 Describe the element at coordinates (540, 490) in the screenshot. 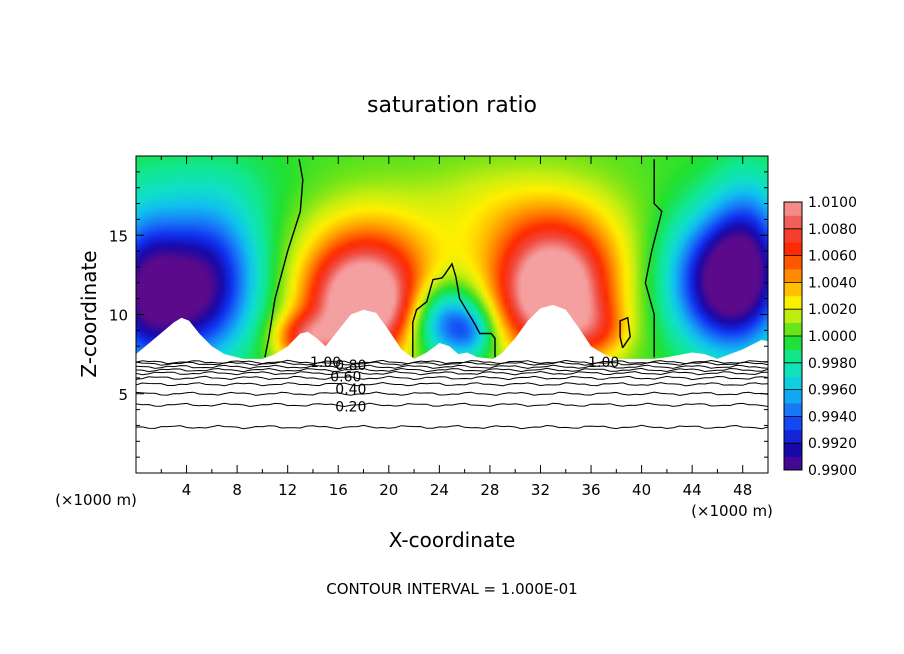

I see `x-tick-label: 32` at that location.